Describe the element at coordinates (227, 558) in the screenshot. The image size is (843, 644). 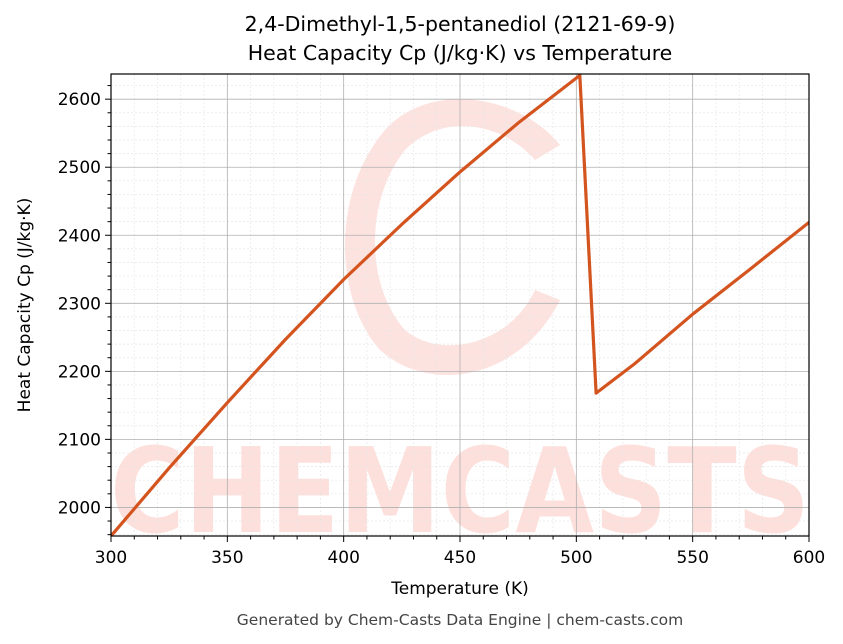
I see `x-tick-label: 350` at that location.